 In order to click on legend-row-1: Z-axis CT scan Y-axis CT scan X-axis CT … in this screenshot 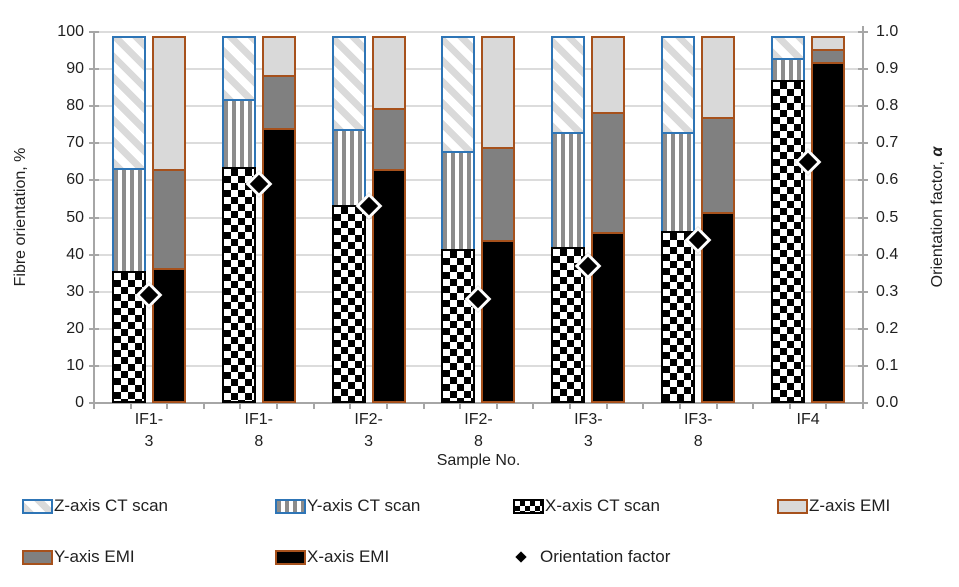, I will do `click(487, 506)`.